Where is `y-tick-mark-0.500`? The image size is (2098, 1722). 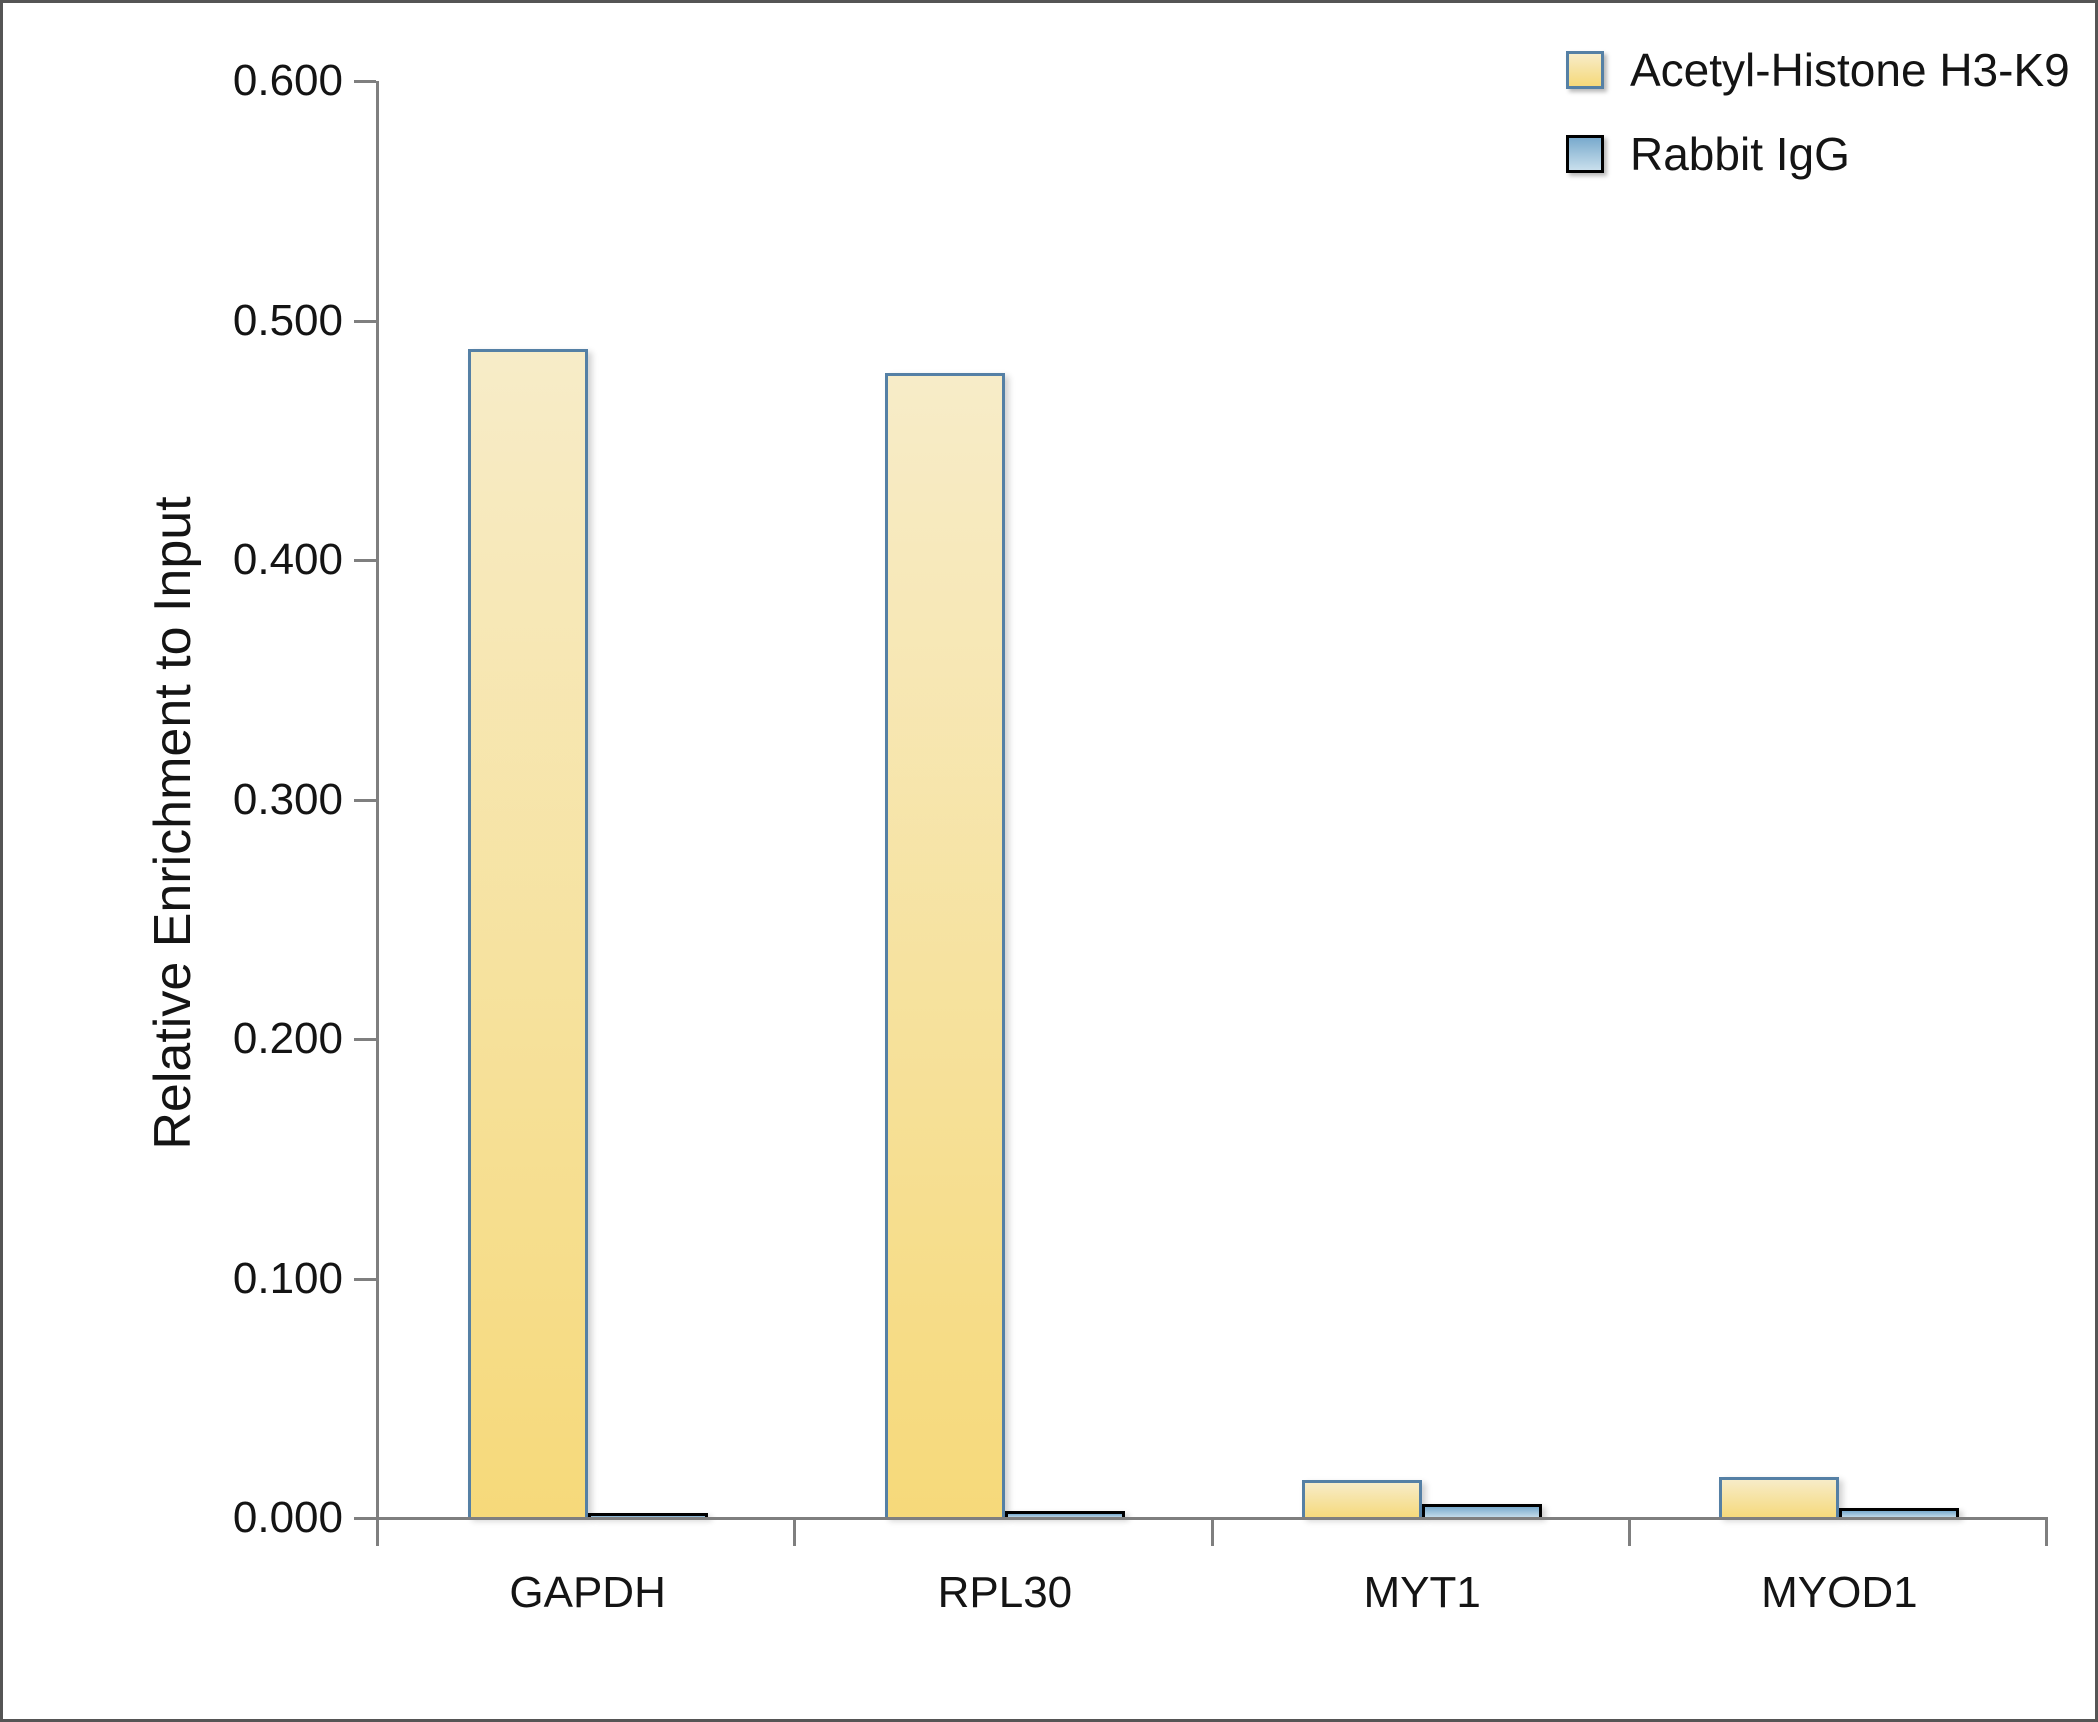
y-tick-mark-0.500 is located at coordinates (365, 321).